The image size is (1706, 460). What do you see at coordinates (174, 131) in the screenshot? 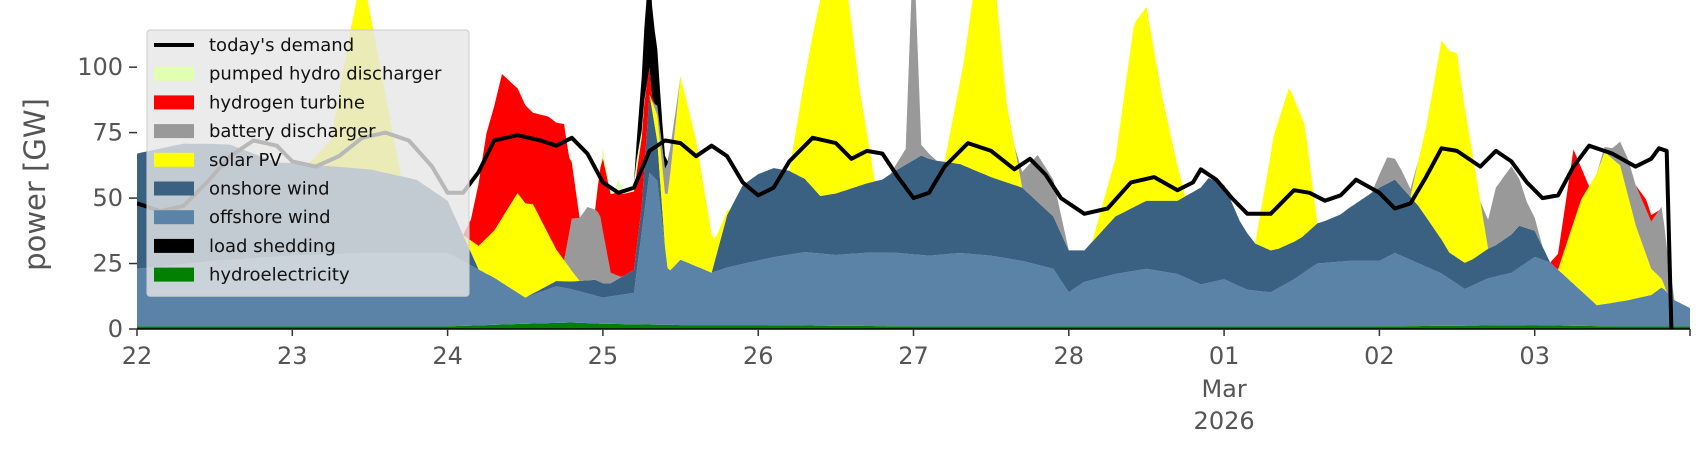
I see `legend-swatch-battery-discharger` at bounding box center [174, 131].